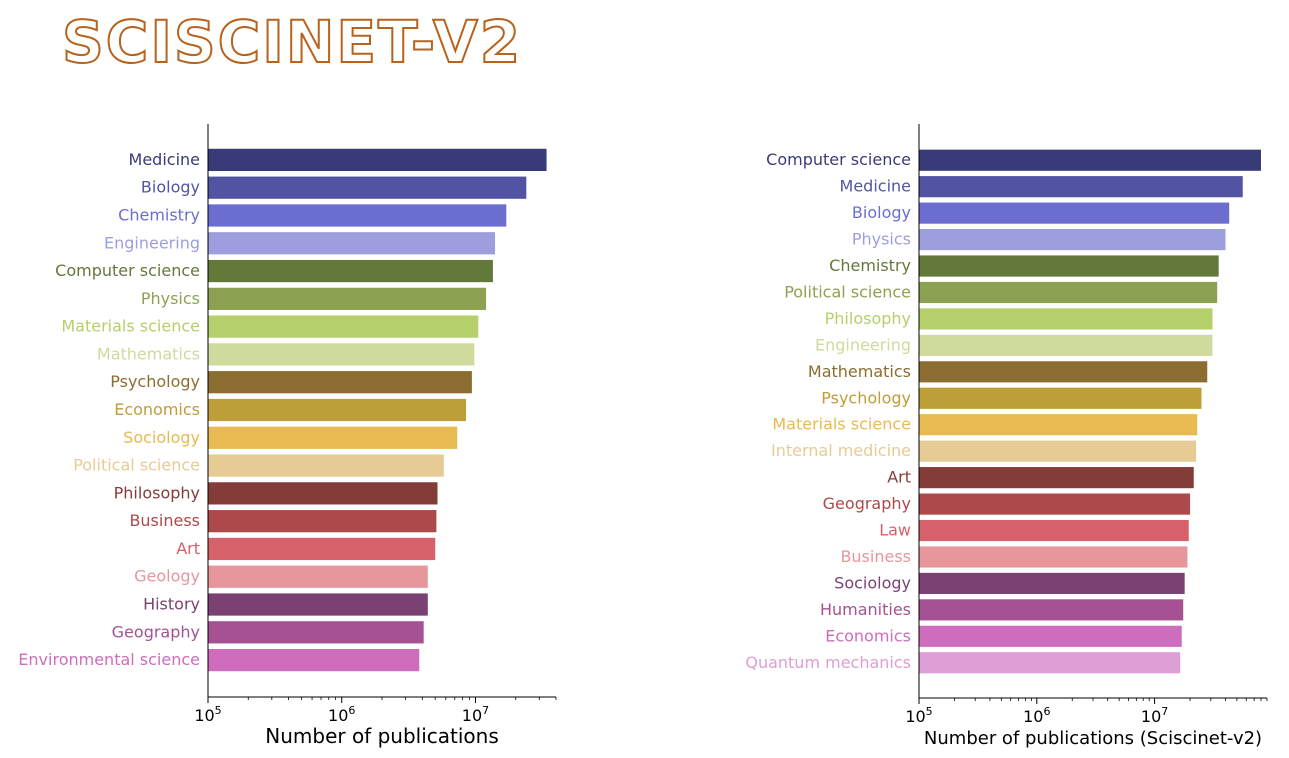 The width and height of the screenshot is (1289, 758). What do you see at coordinates (382, 736) in the screenshot?
I see `x-axis-label: Number of publications` at bounding box center [382, 736].